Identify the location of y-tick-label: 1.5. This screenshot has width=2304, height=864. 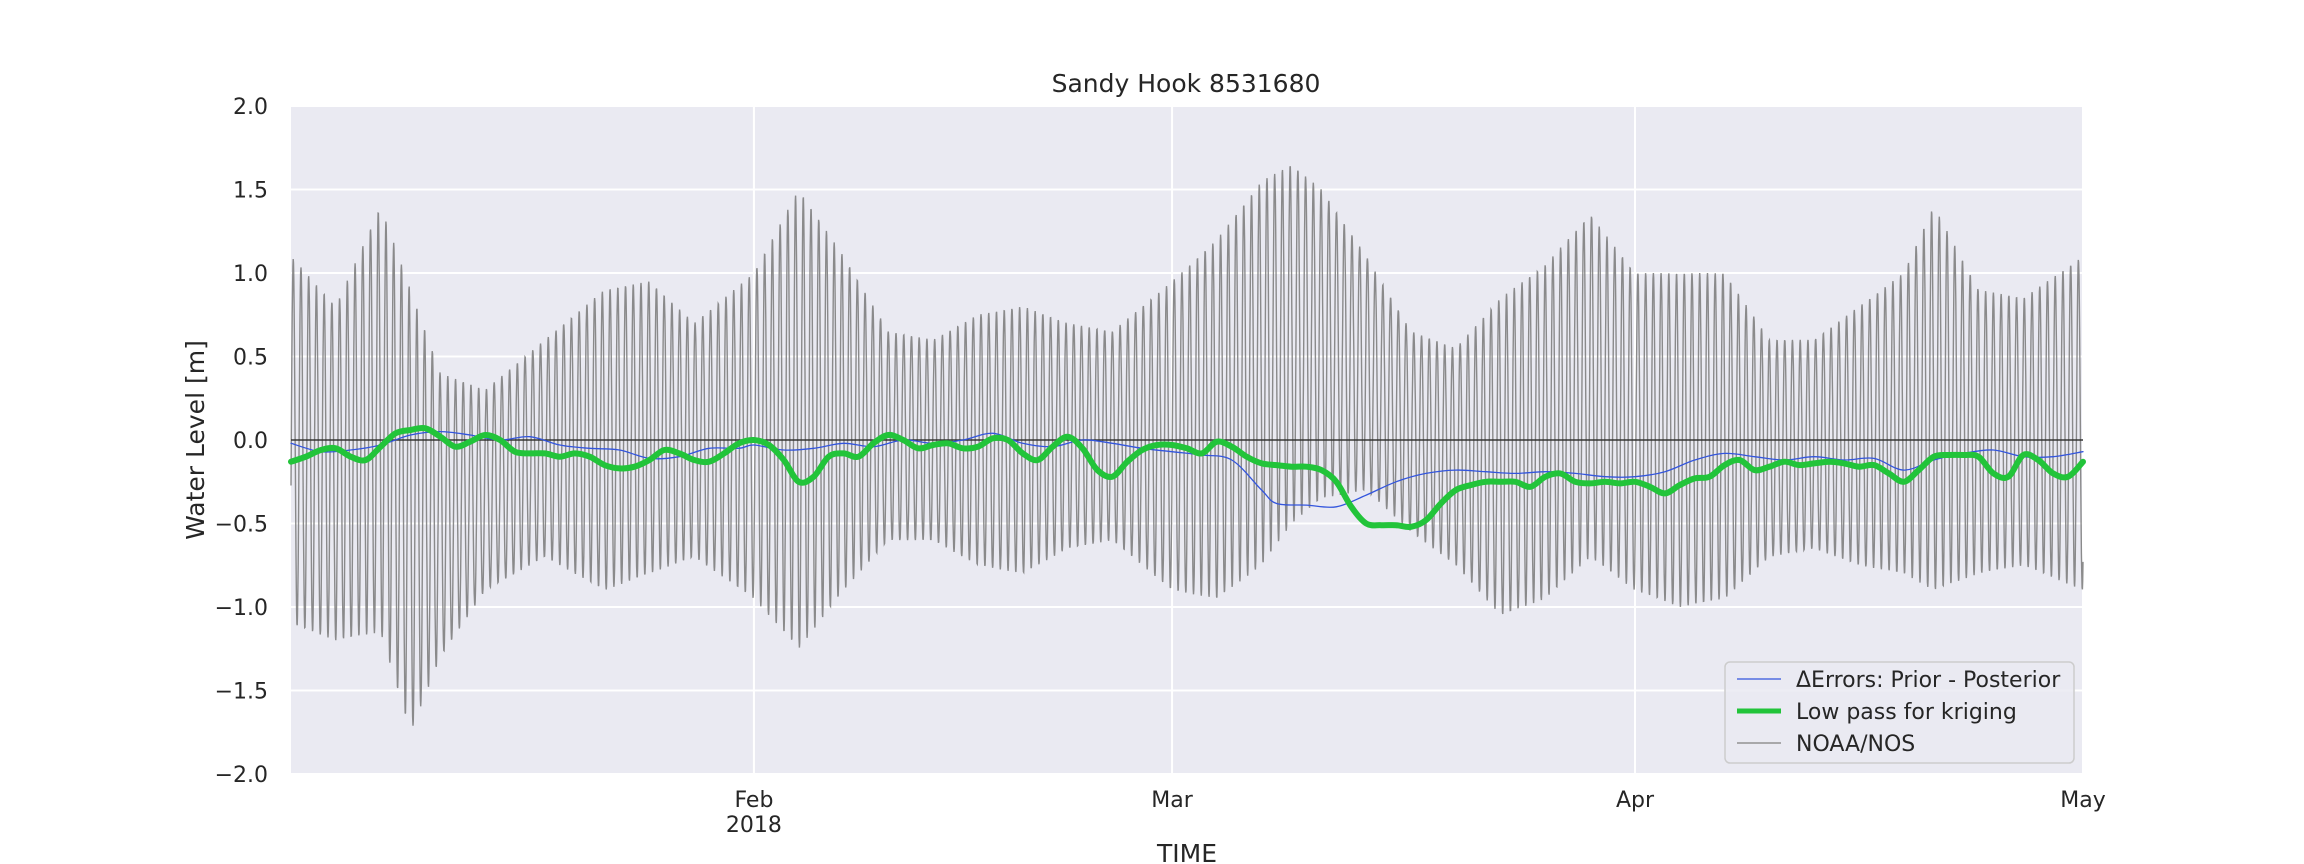
(250, 191).